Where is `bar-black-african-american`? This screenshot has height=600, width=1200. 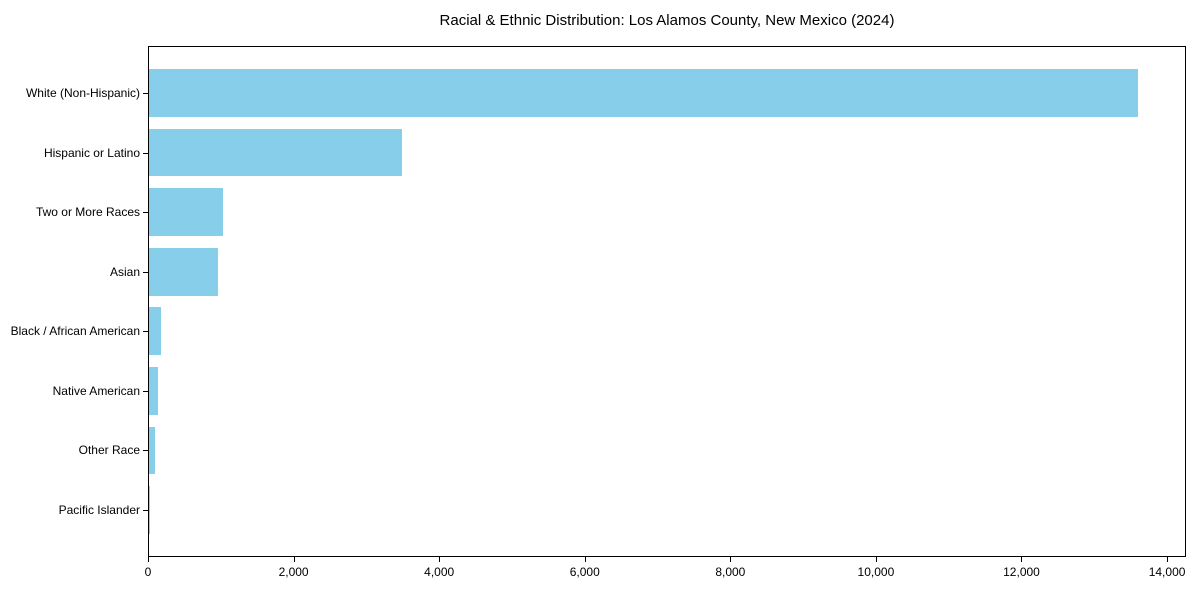
bar-black-african-american is located at coordinates (155, 331).